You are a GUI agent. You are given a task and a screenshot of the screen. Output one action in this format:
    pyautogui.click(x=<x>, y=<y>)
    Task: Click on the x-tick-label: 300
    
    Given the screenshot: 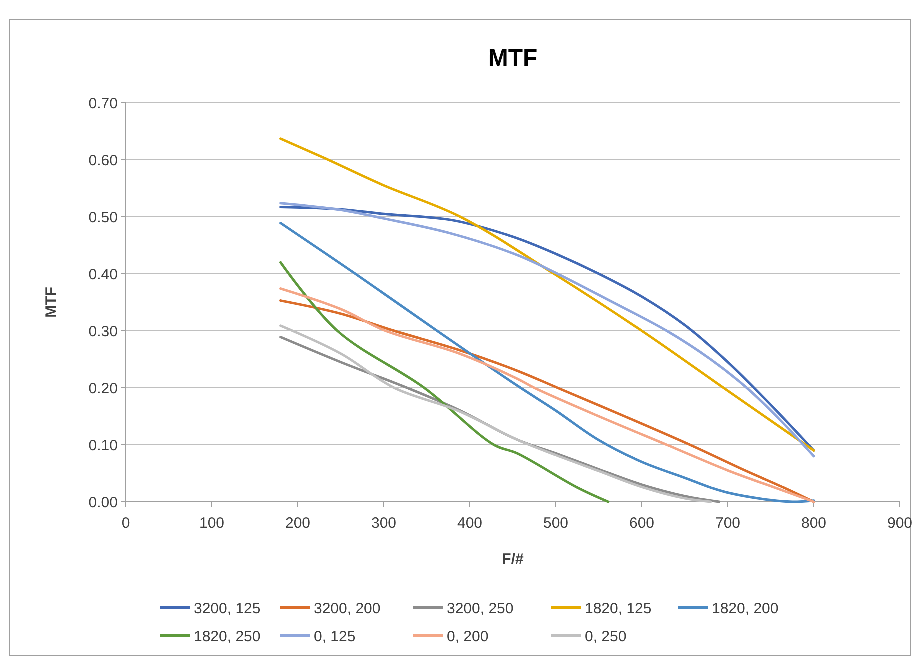 What is the action you would take?
    pyautogui.click(x=384, y=523)
    